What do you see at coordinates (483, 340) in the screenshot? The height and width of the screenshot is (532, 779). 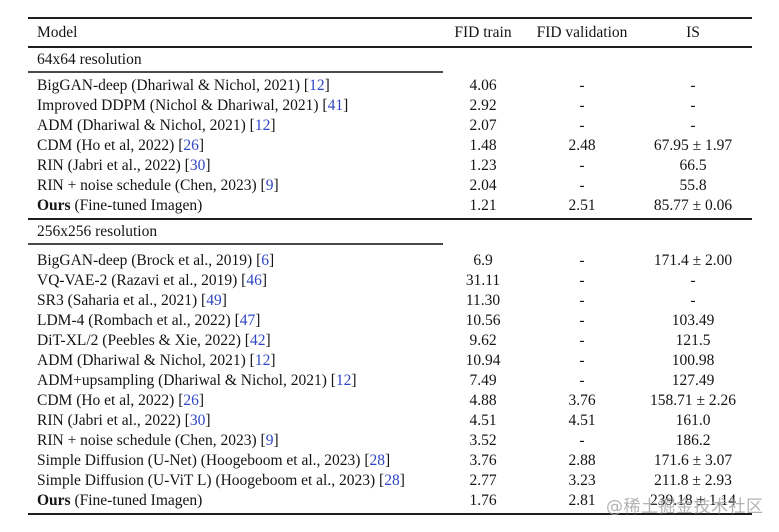 I see `fid-train-value: 9.62` at bounding box center [483, 340].